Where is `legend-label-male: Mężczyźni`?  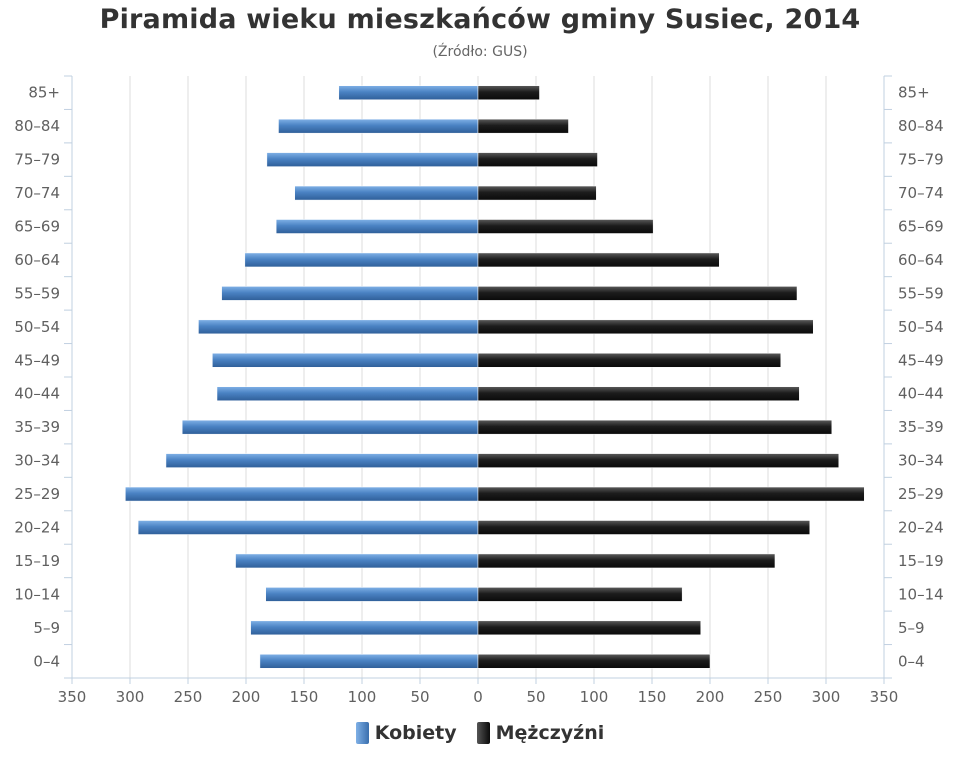 legend-label-male: Mężczyźni is located at coordinates (550, 733).